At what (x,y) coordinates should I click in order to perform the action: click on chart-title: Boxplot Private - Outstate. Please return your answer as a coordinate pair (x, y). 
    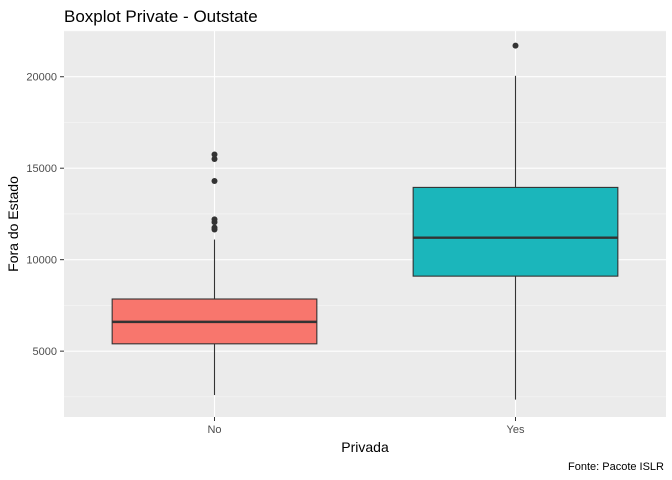
    Looking at the image, I should click on (161, 16).